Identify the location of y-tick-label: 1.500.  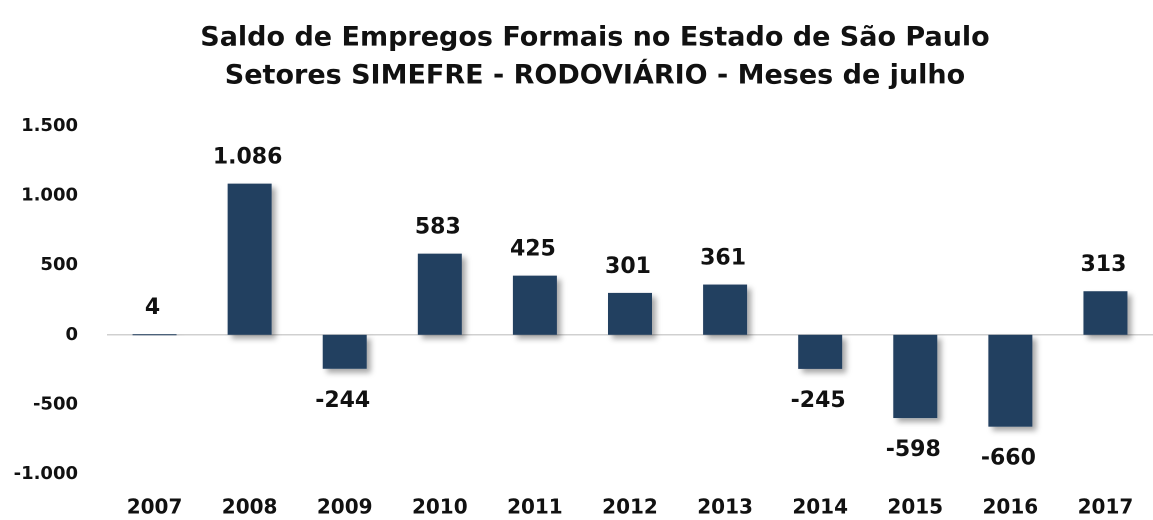
(49, 125).